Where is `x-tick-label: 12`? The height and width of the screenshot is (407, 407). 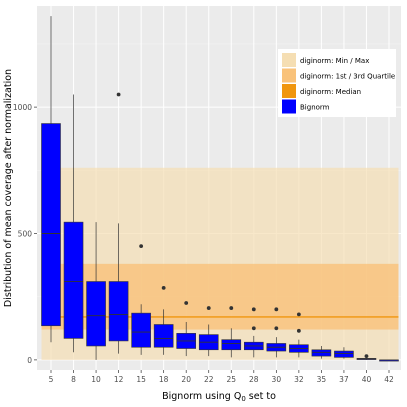
x-tick-label: 12 is located at coordinates (119, 379).